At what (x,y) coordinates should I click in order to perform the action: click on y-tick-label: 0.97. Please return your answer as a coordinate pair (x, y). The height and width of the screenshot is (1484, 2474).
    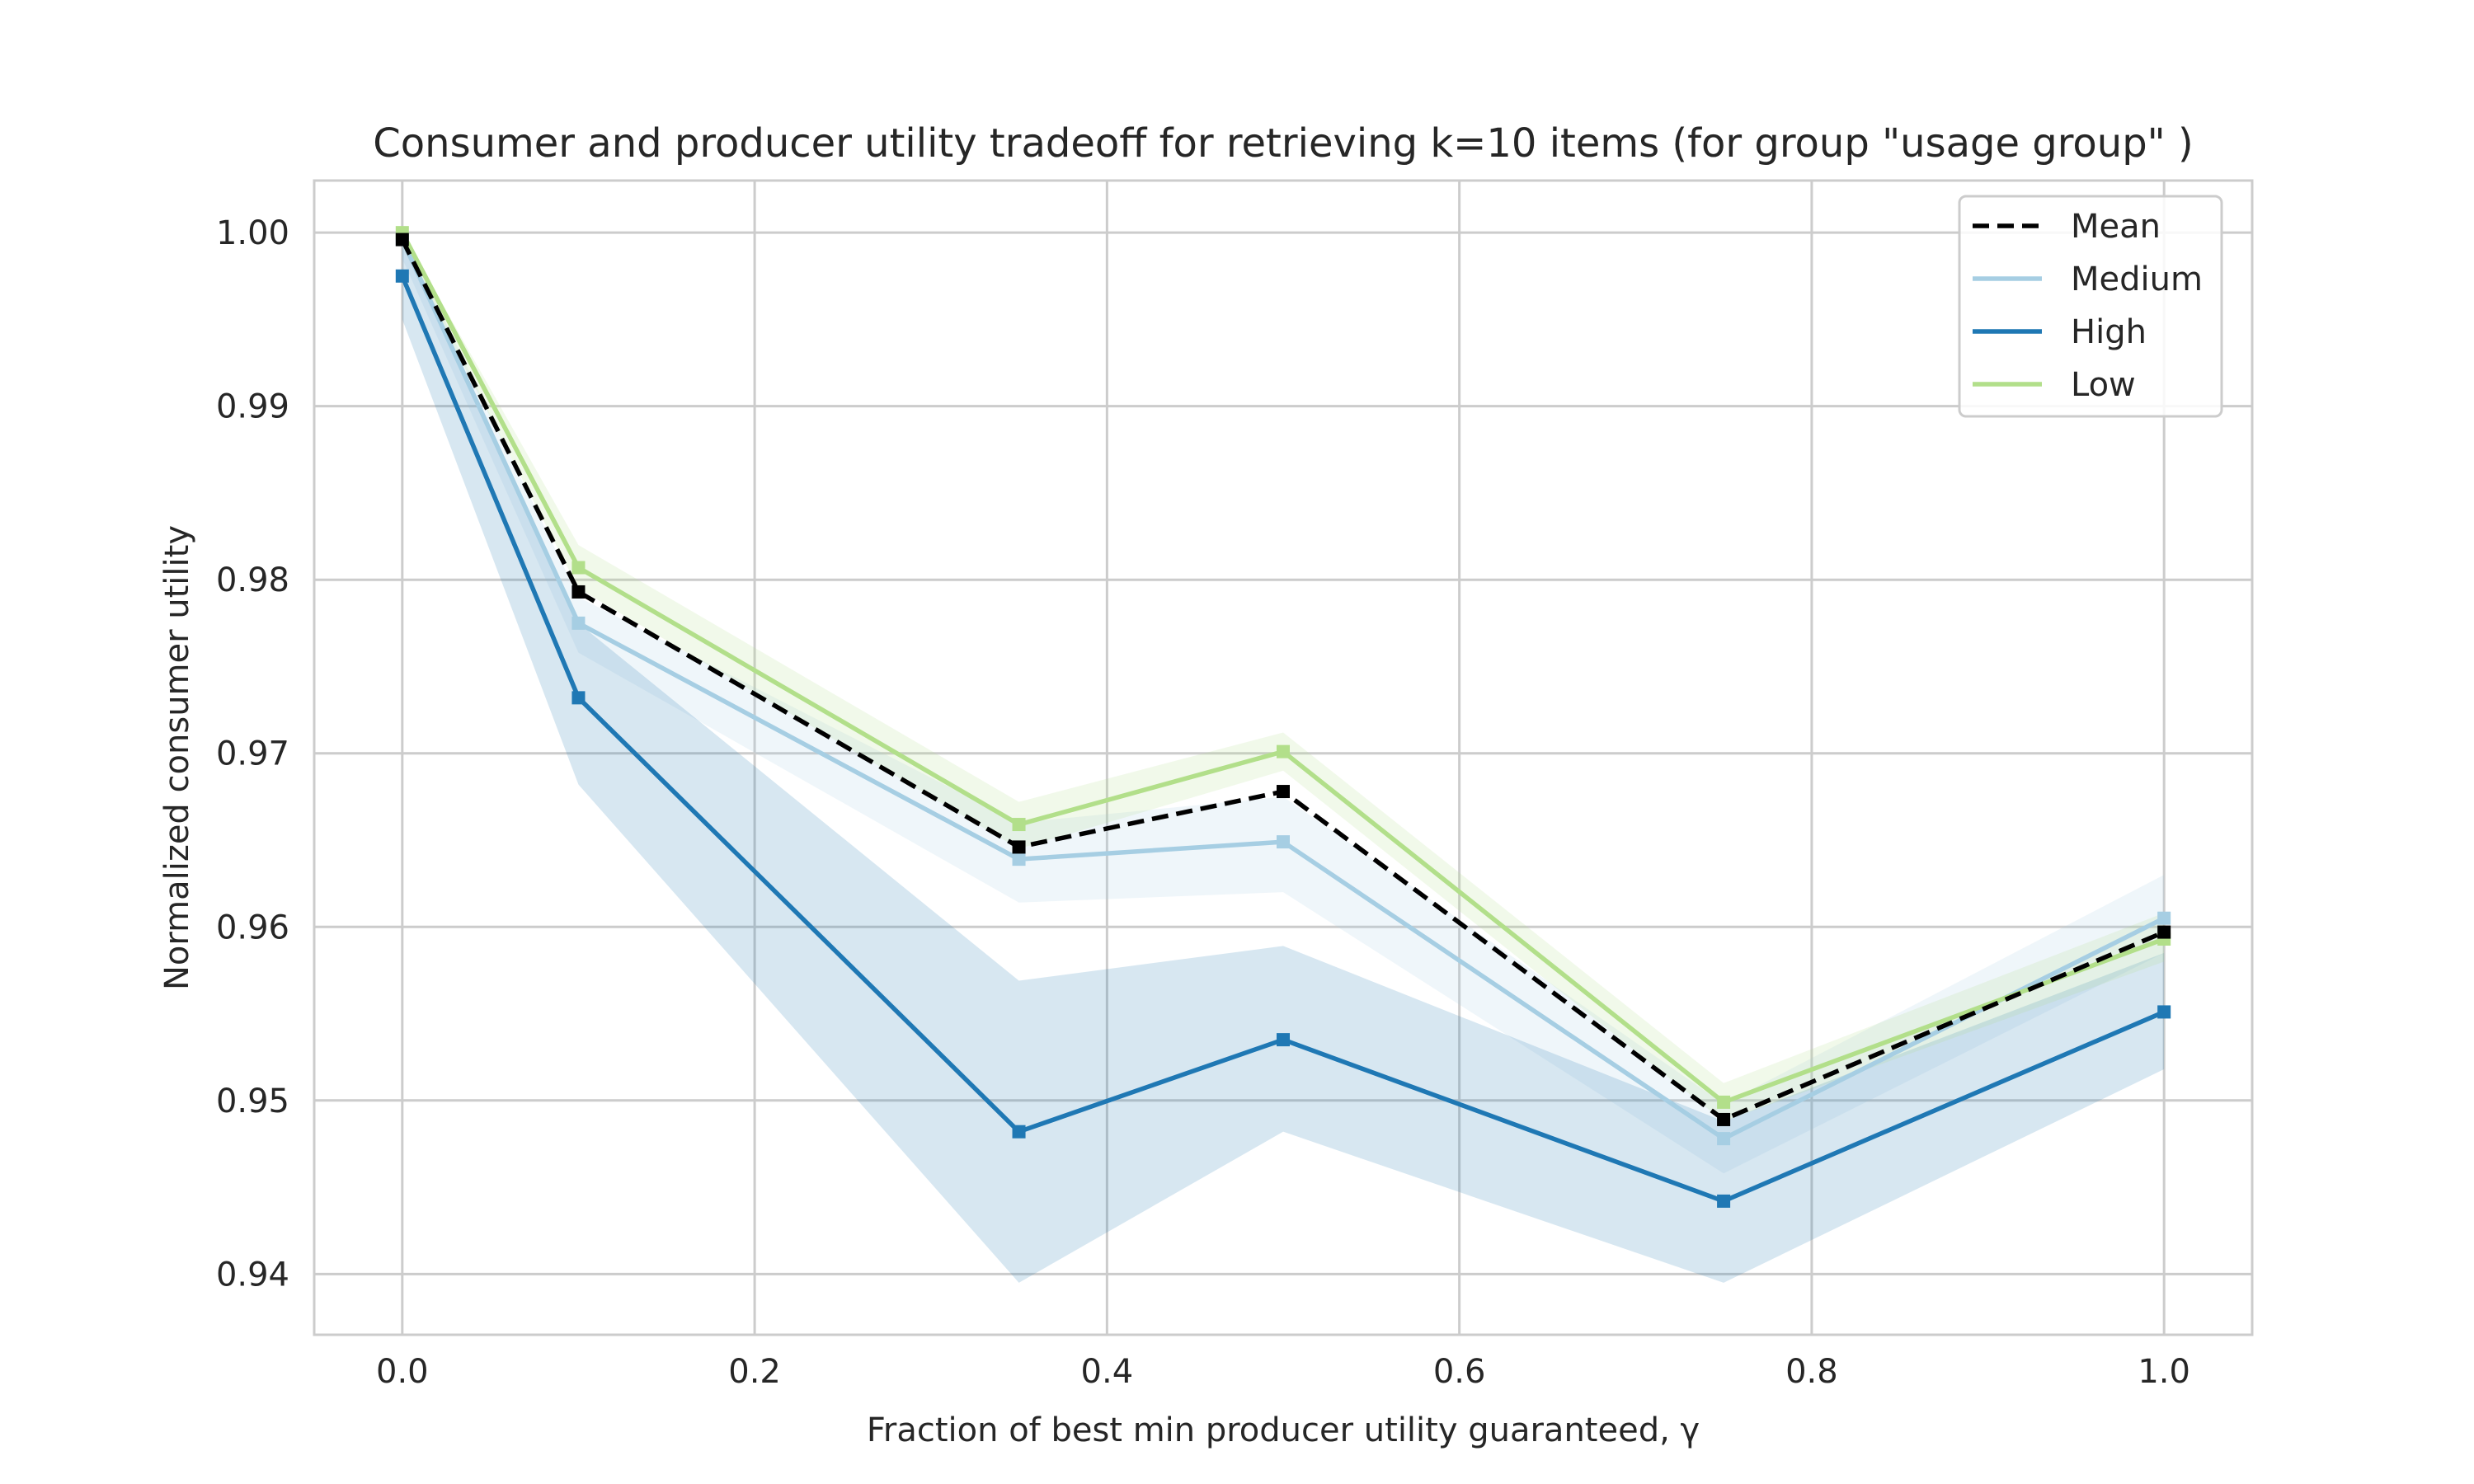
    Looking at the image, I should click on (252, 754).